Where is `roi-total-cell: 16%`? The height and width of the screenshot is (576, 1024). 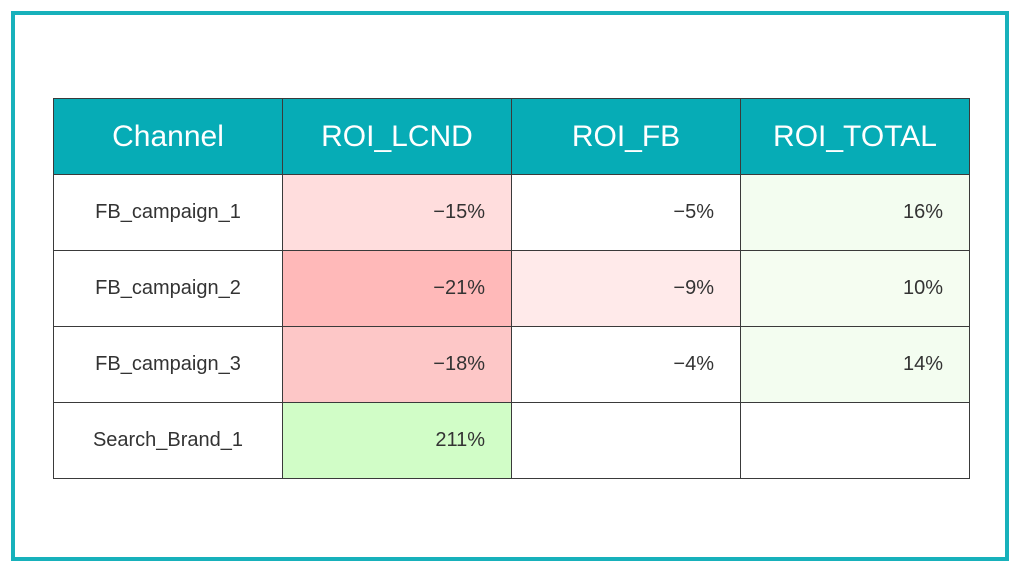
roi-total-cell: 16% is located at coordinates (855, 212).